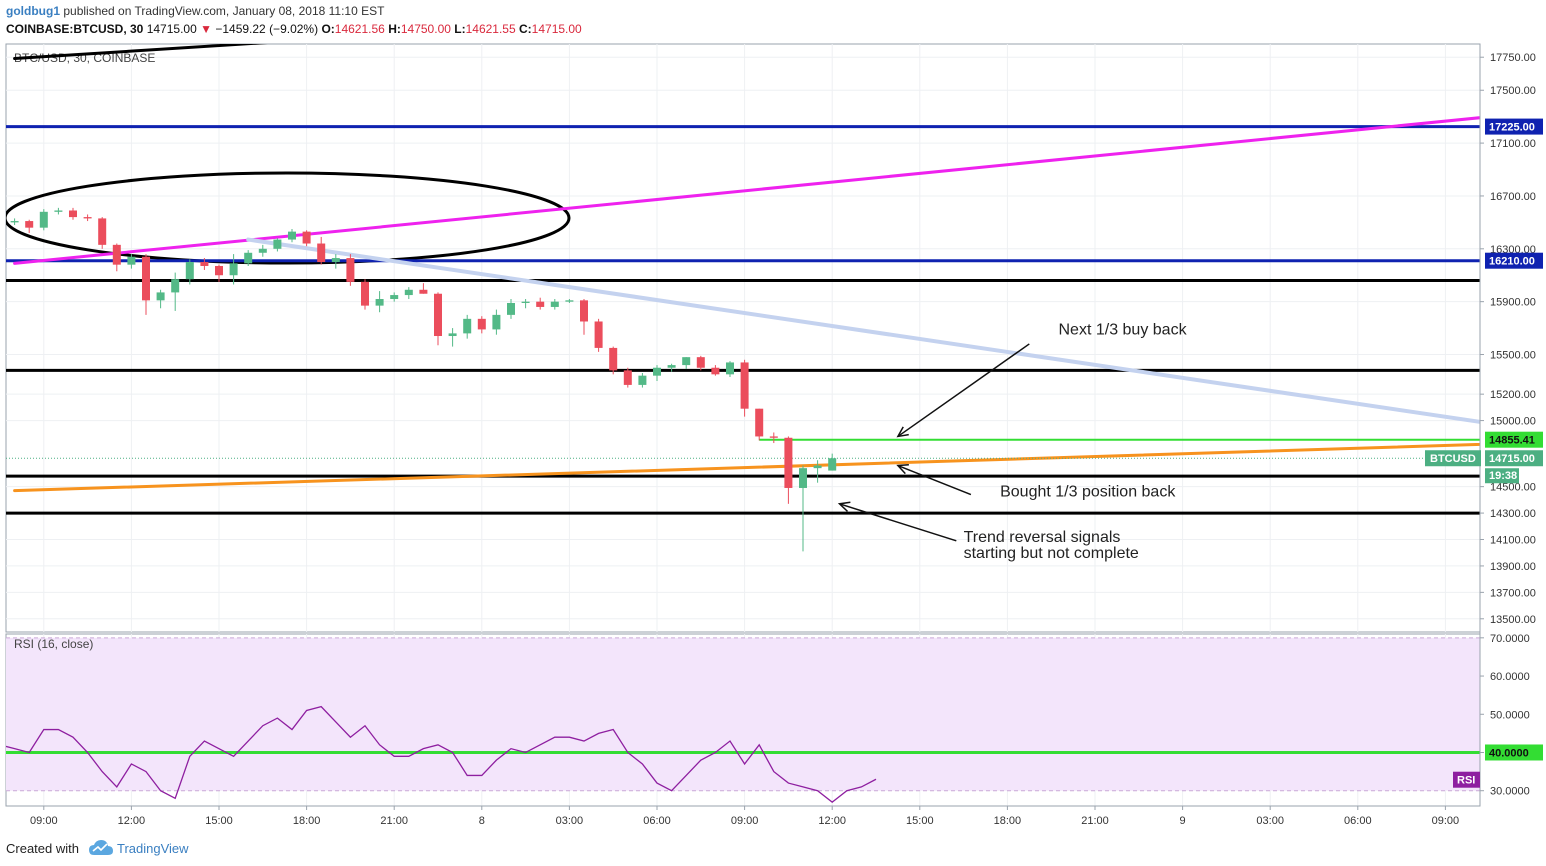  What do you see at coordinates (1513, 593) in the screenshot?
I see `price-tick-label: 13700.00` at bounding box center [1513, 593].